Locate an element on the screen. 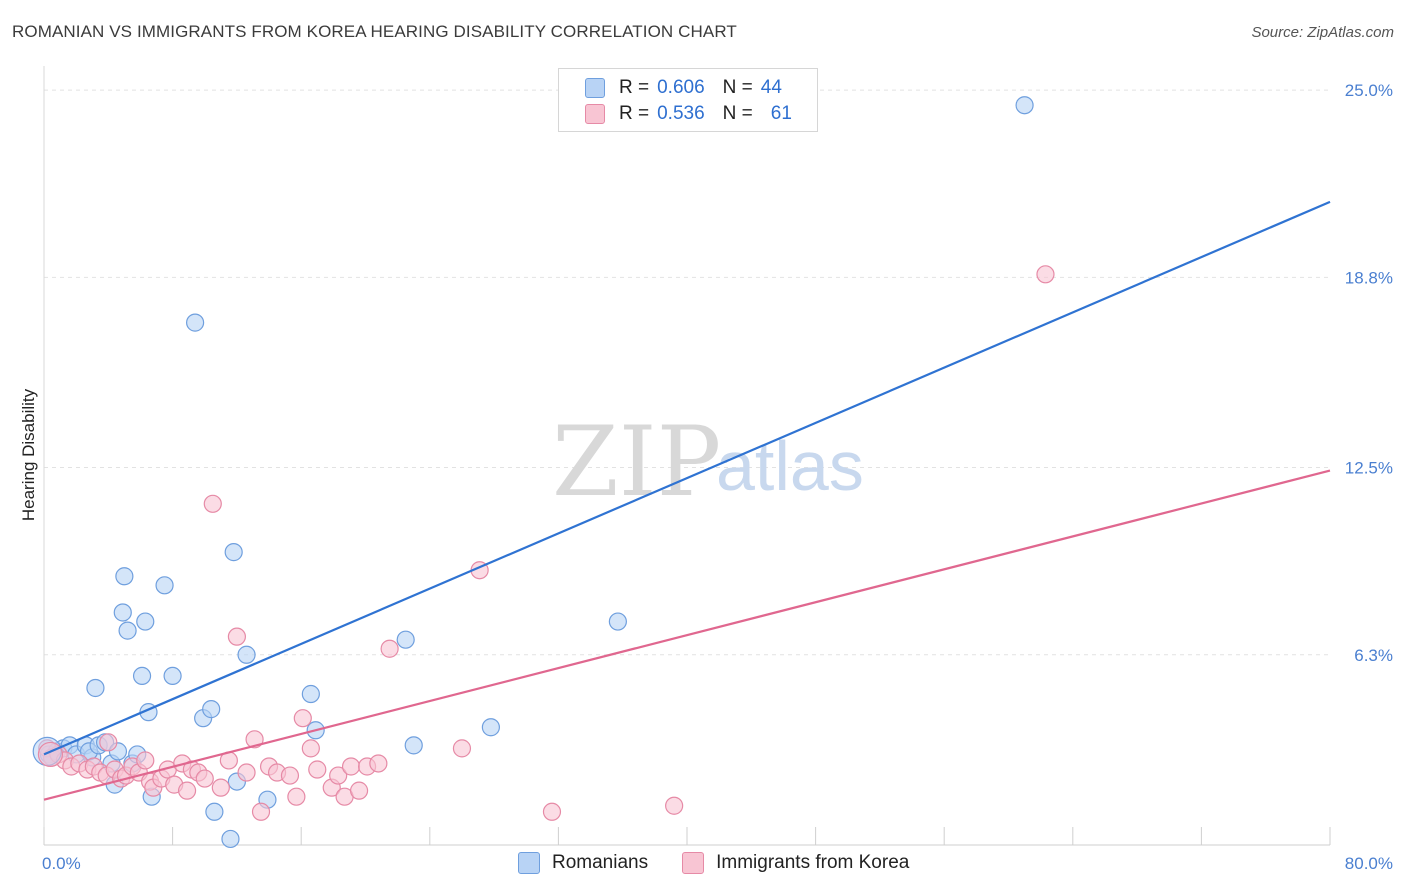  legend-r-value: 0.536 is located at coordinates (681, 113).